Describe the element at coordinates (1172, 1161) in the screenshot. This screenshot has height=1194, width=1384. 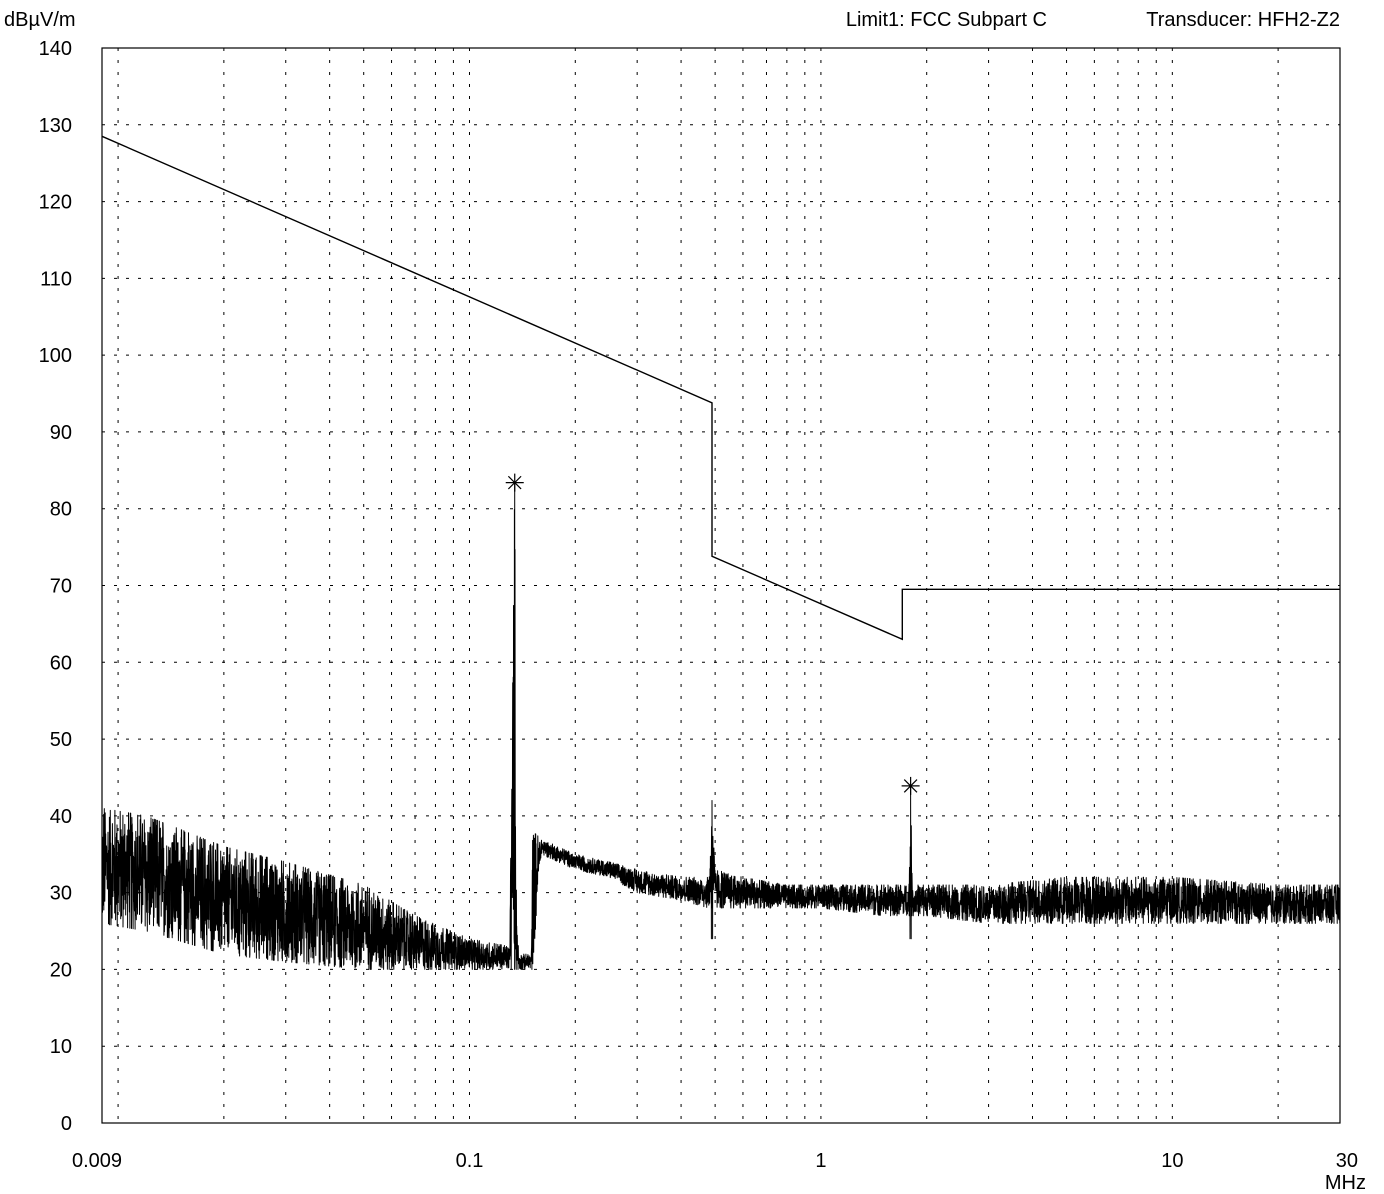
I see `x-tick-label: 10` at that location.